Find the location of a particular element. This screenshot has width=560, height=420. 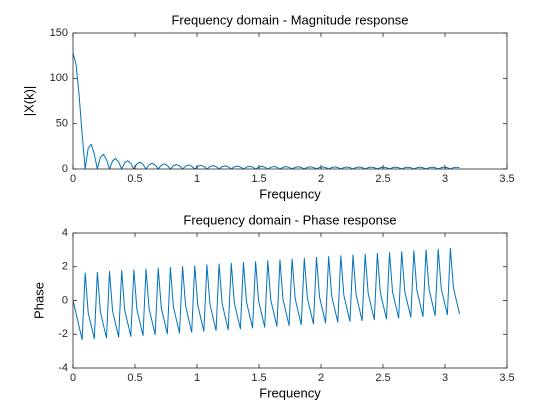

y-tick-label: 150 is located at coordinates (59, 33).